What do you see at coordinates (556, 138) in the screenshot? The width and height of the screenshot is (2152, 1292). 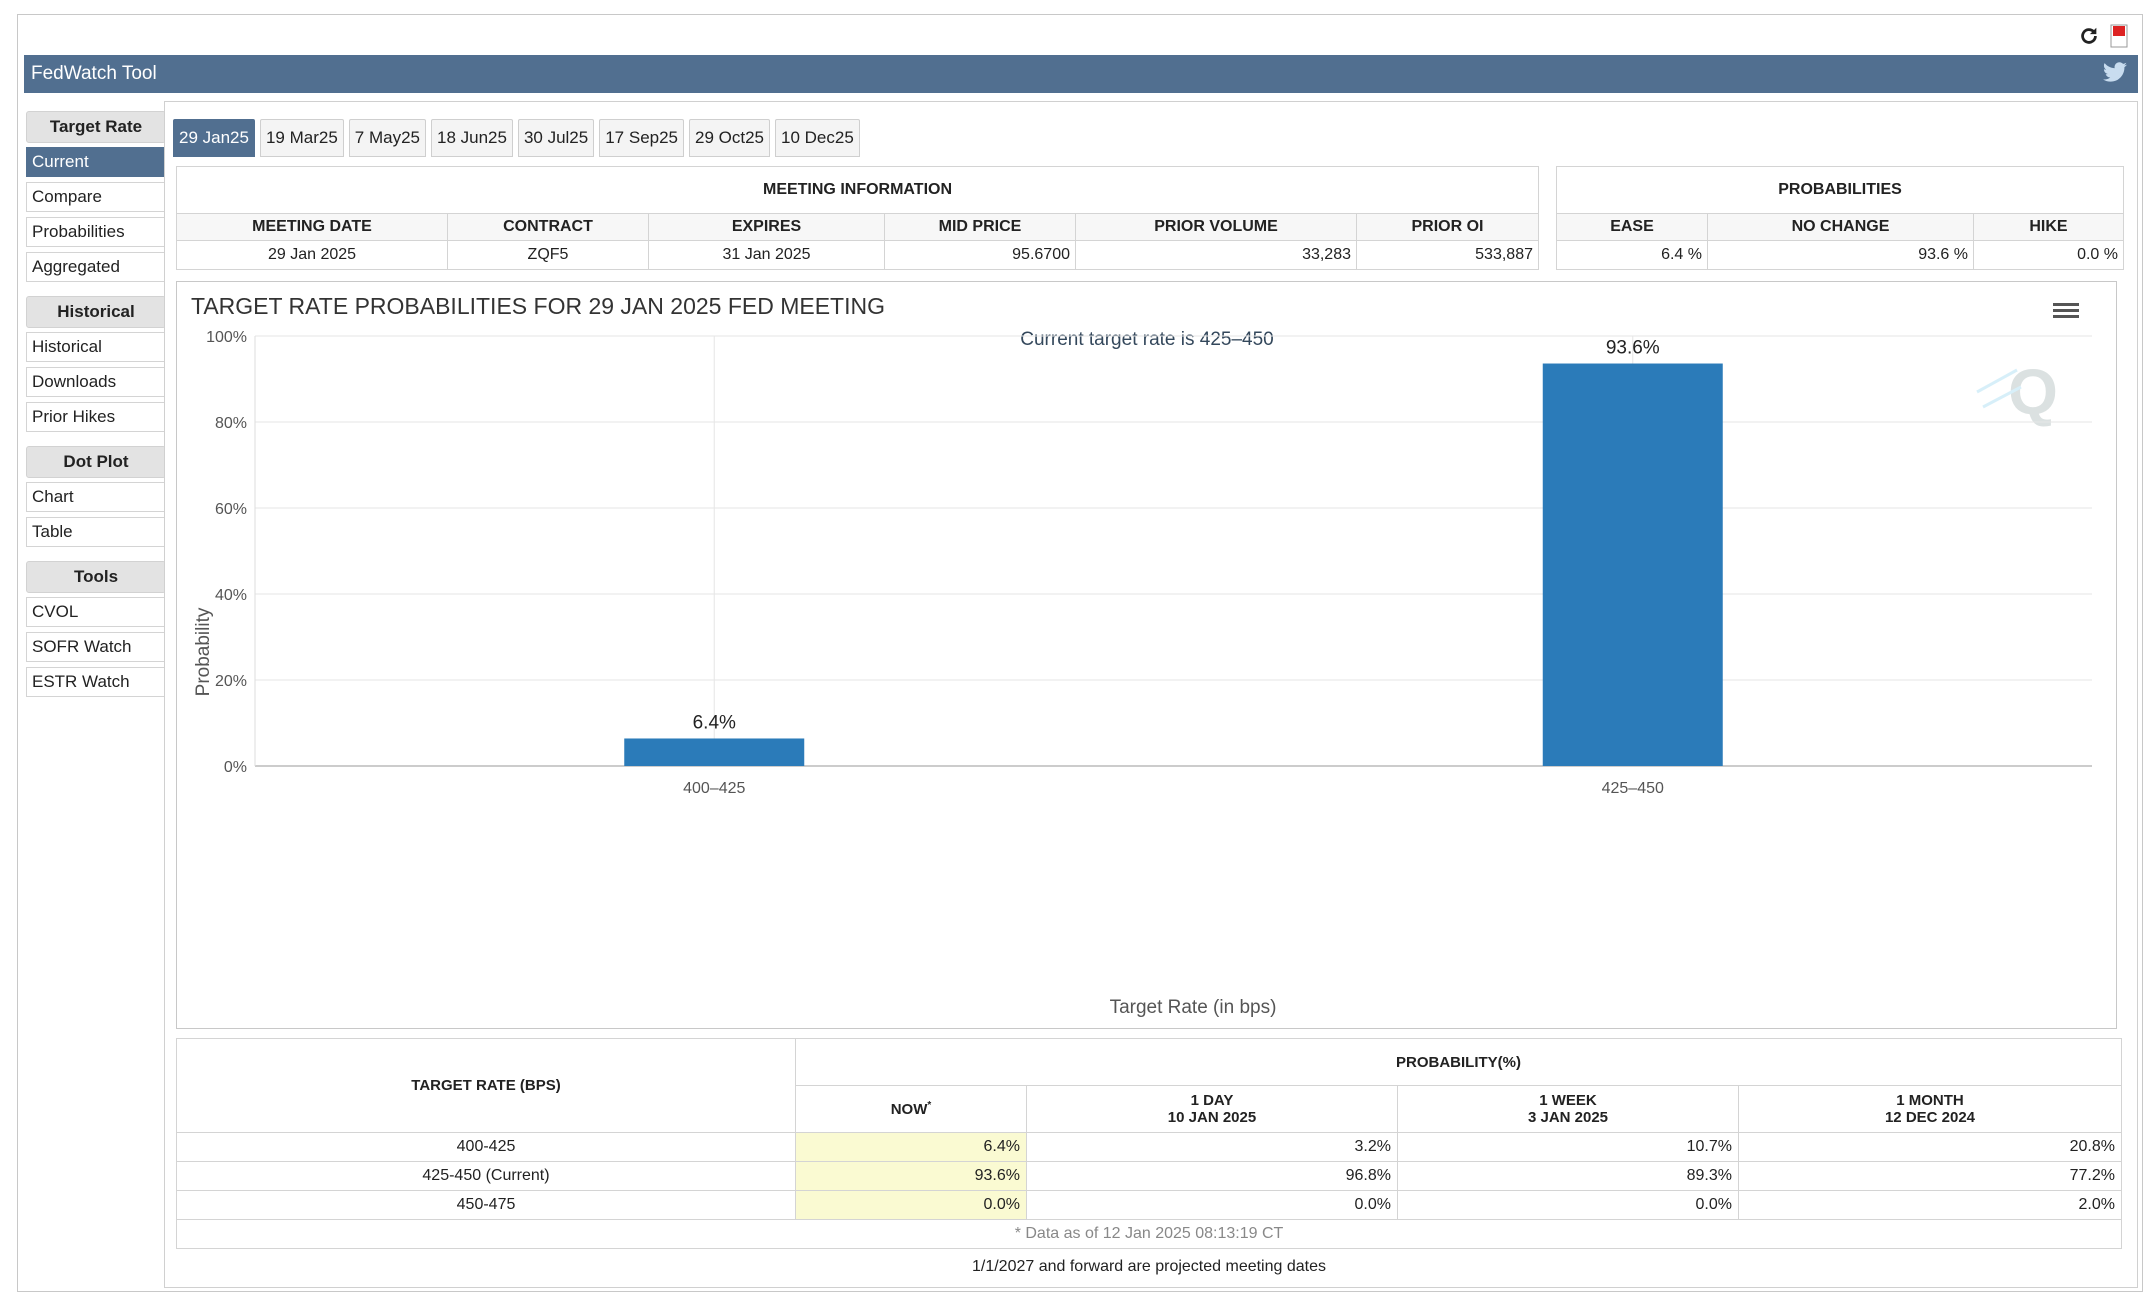 I see `tab-30-jul25: 30 Jul25` at bounding box center [556, 138].